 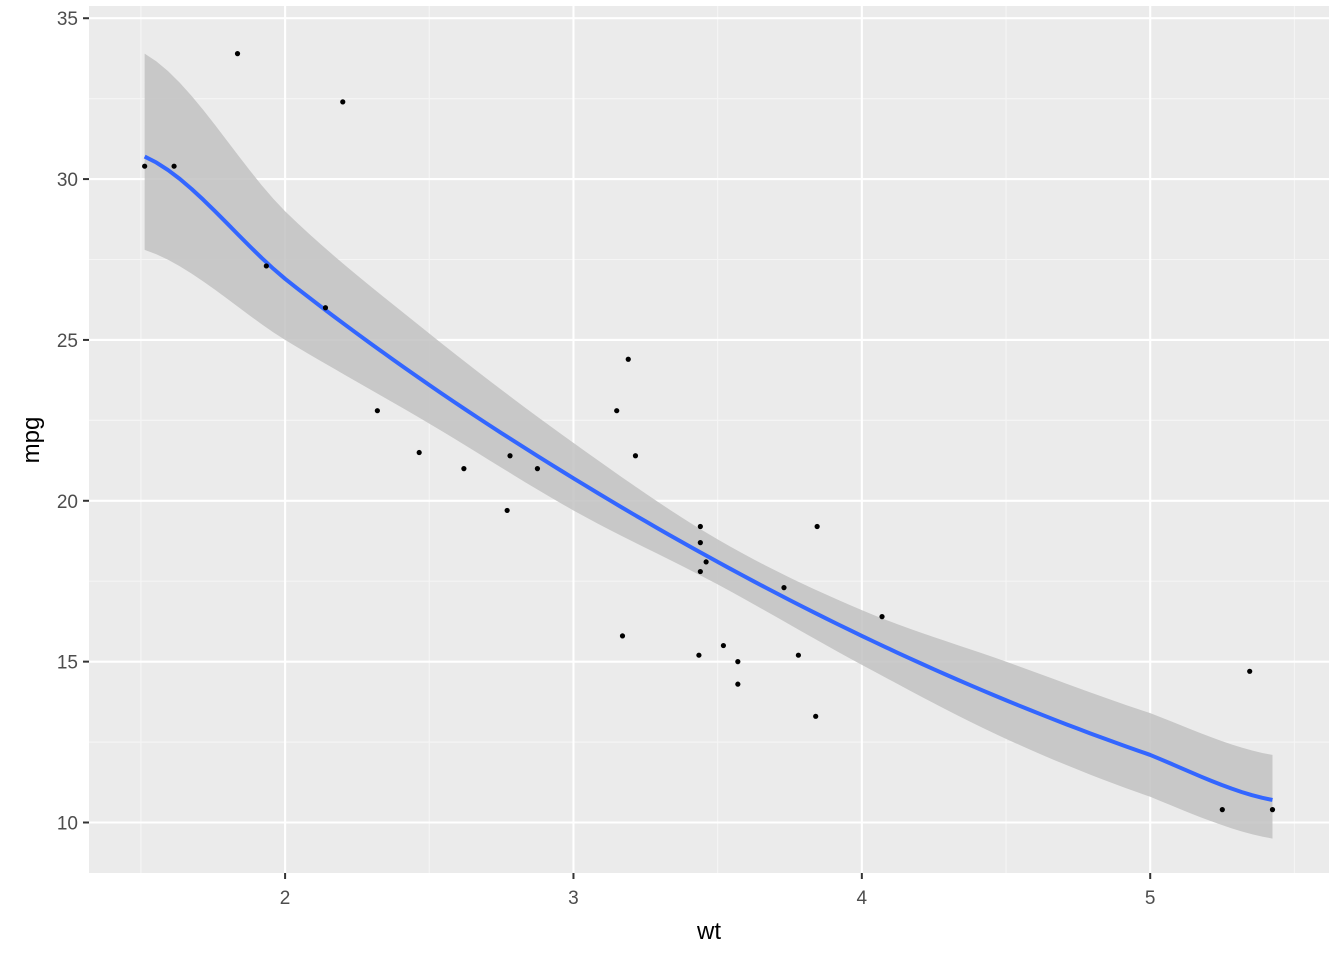 I want to click on y-tick-label: 10, so click(x=67, y=823).